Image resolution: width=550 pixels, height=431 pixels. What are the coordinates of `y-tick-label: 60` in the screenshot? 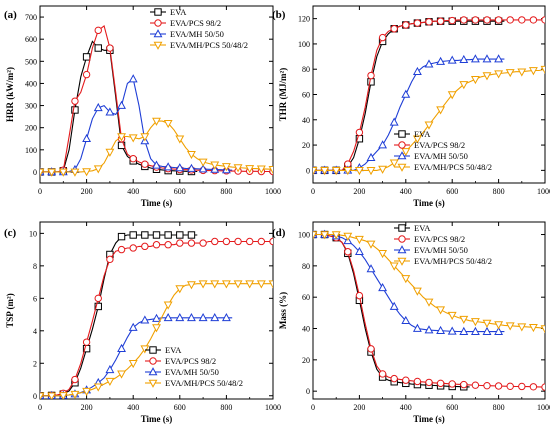 It's located at (306, 95).